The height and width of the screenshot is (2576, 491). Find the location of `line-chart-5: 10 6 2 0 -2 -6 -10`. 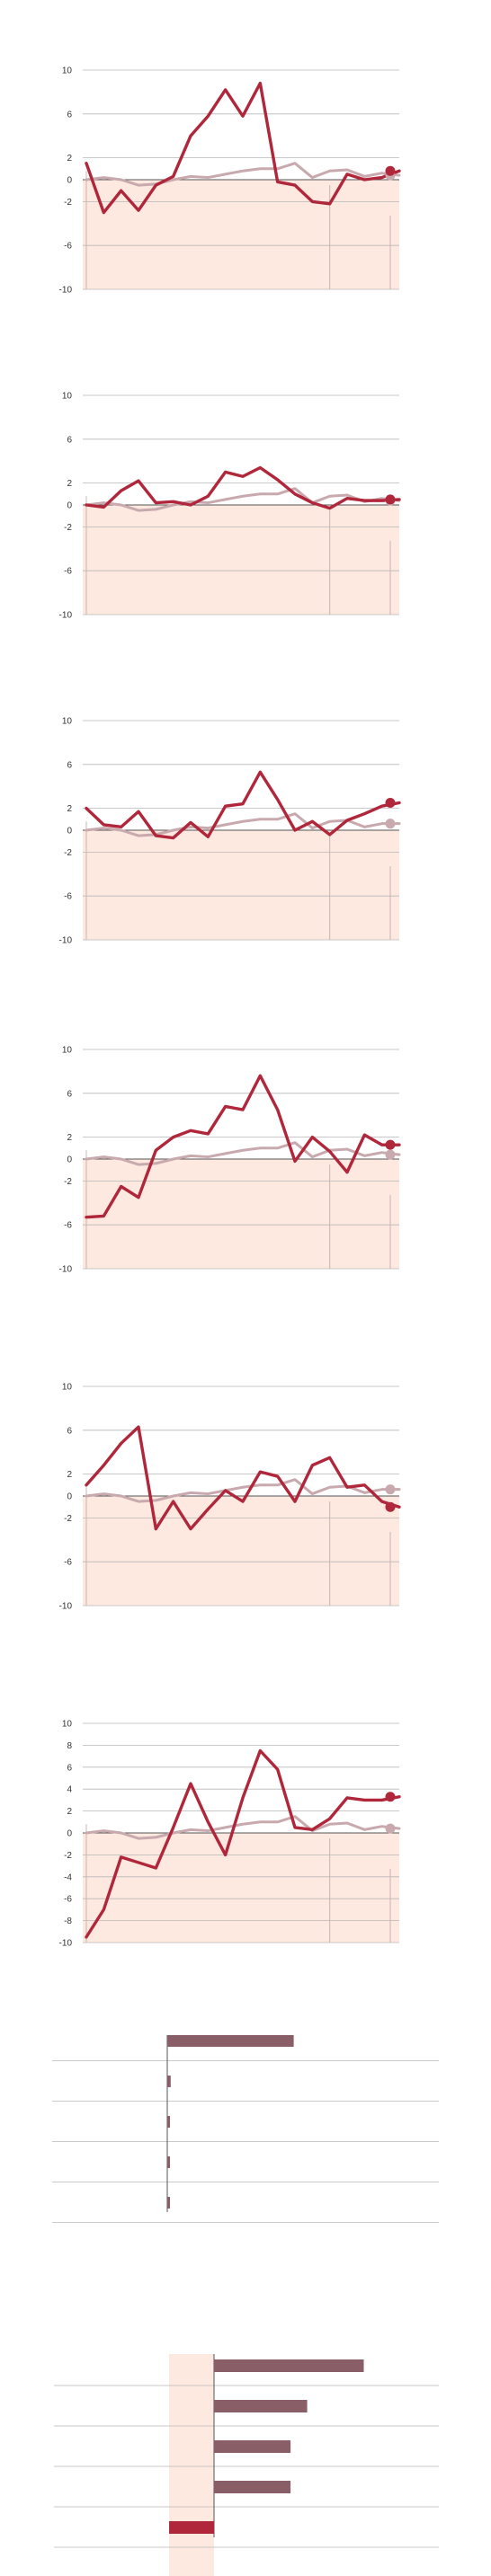

line-chart-5: 10 6 2 0 -2 -6 -10 is located at coordinates (230, 1498).